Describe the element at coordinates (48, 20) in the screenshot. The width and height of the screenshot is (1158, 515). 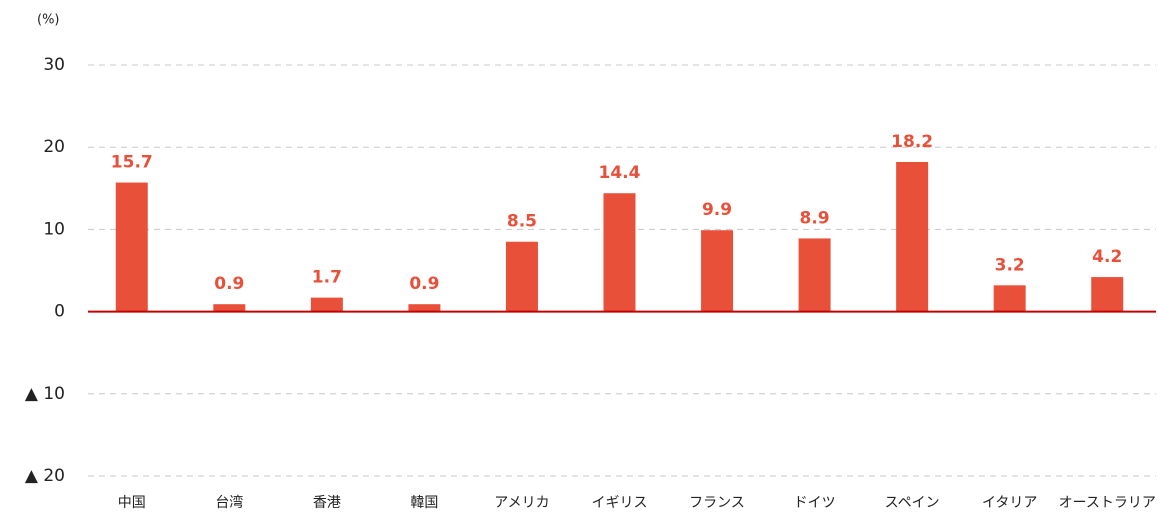
I see `unit-label: (%)` at that location.